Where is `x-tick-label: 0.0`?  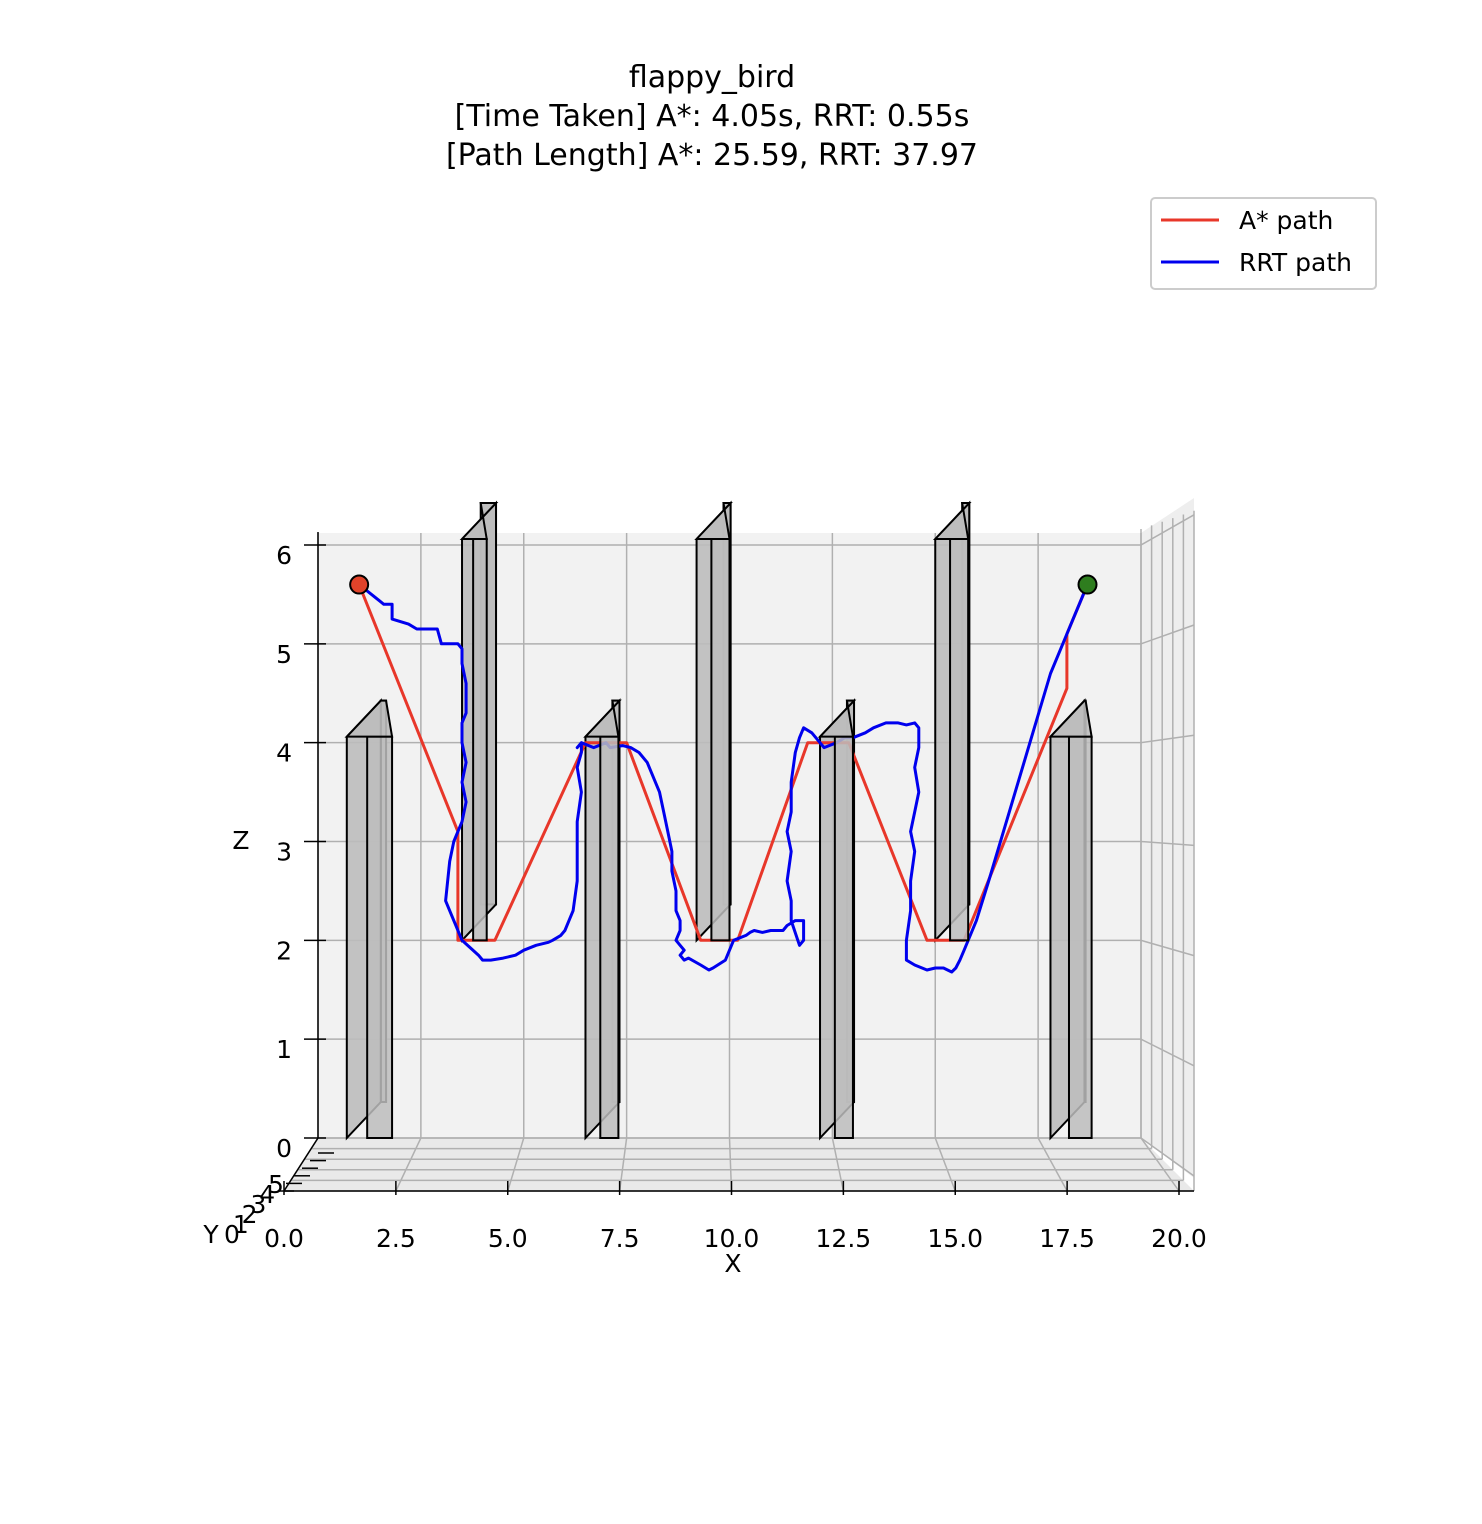 x-tick-label: 0.0 is located at coordinates (284, 1238).